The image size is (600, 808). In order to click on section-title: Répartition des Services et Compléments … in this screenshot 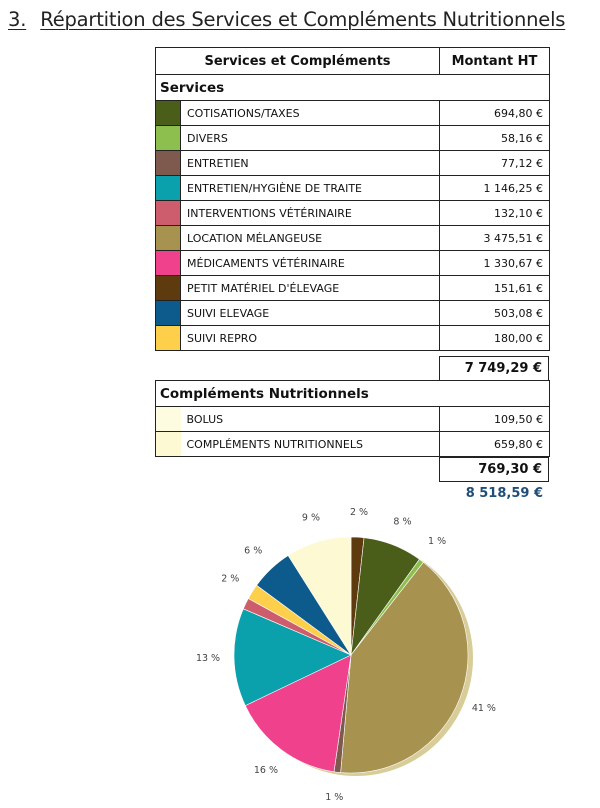, I will do `click(303, 19)`.